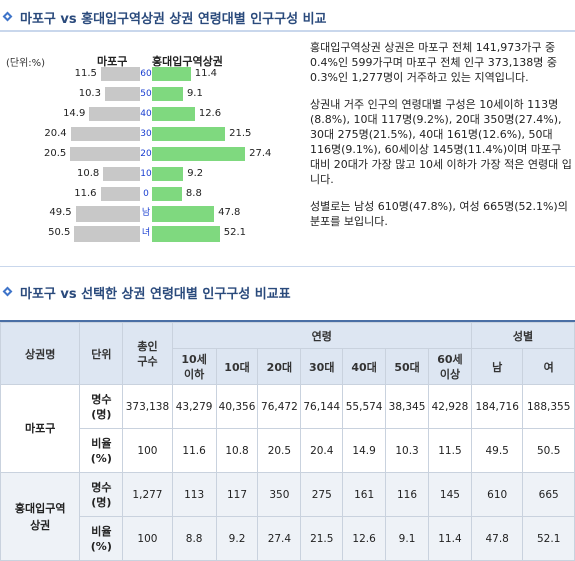  I want to click on cell-ratio: 49.5, so click(497, 450).